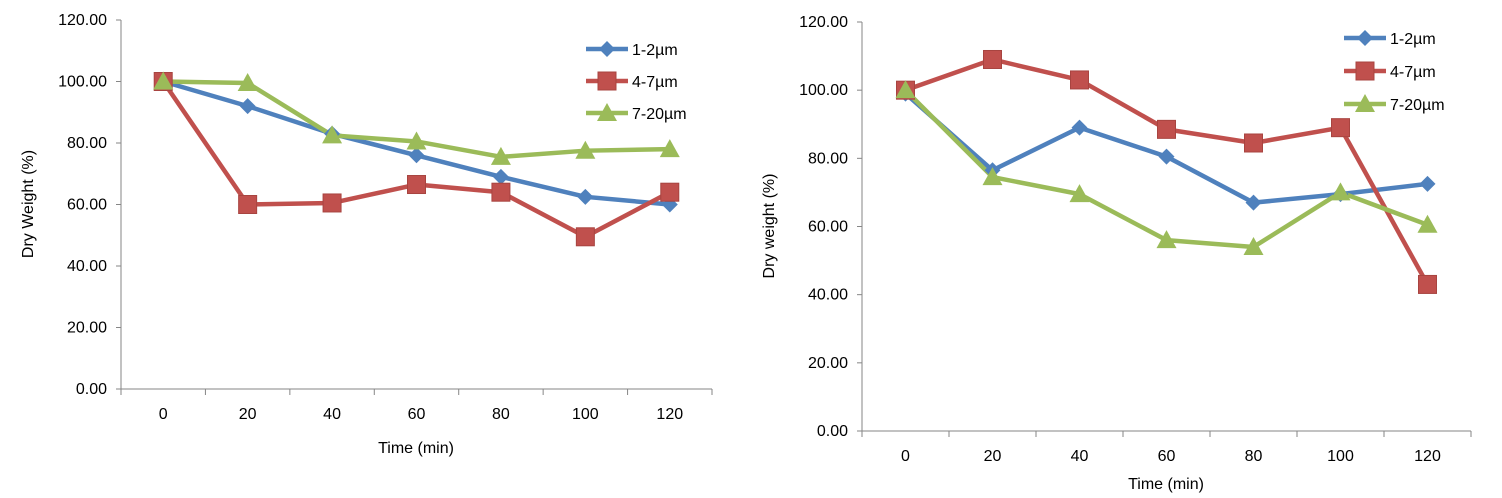 This screenshot has height=498, width=1502. I want to click on chart2-y-axis-label: Dry weight (%), so click(769, 226).